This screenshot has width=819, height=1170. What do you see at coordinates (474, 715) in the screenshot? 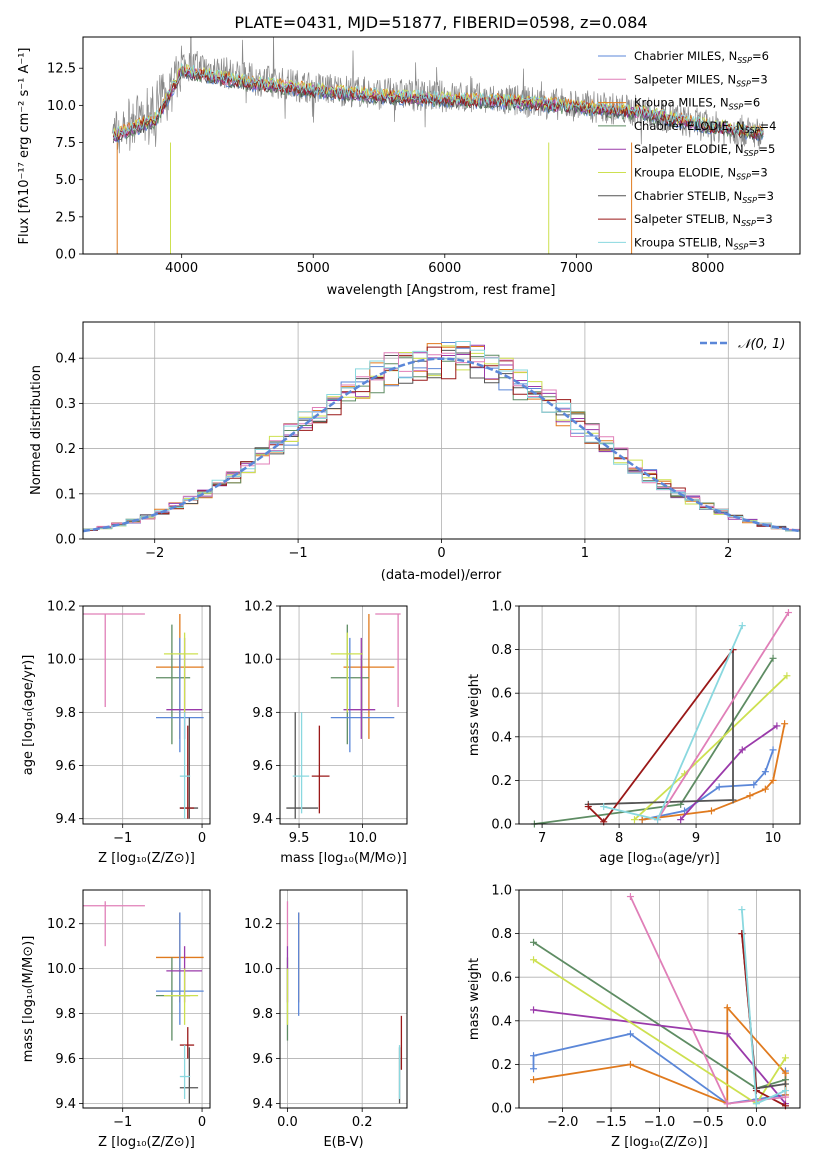
I see `weight-vs-age-panel-ylabel: mass weight` at bounding box center [474, 715].